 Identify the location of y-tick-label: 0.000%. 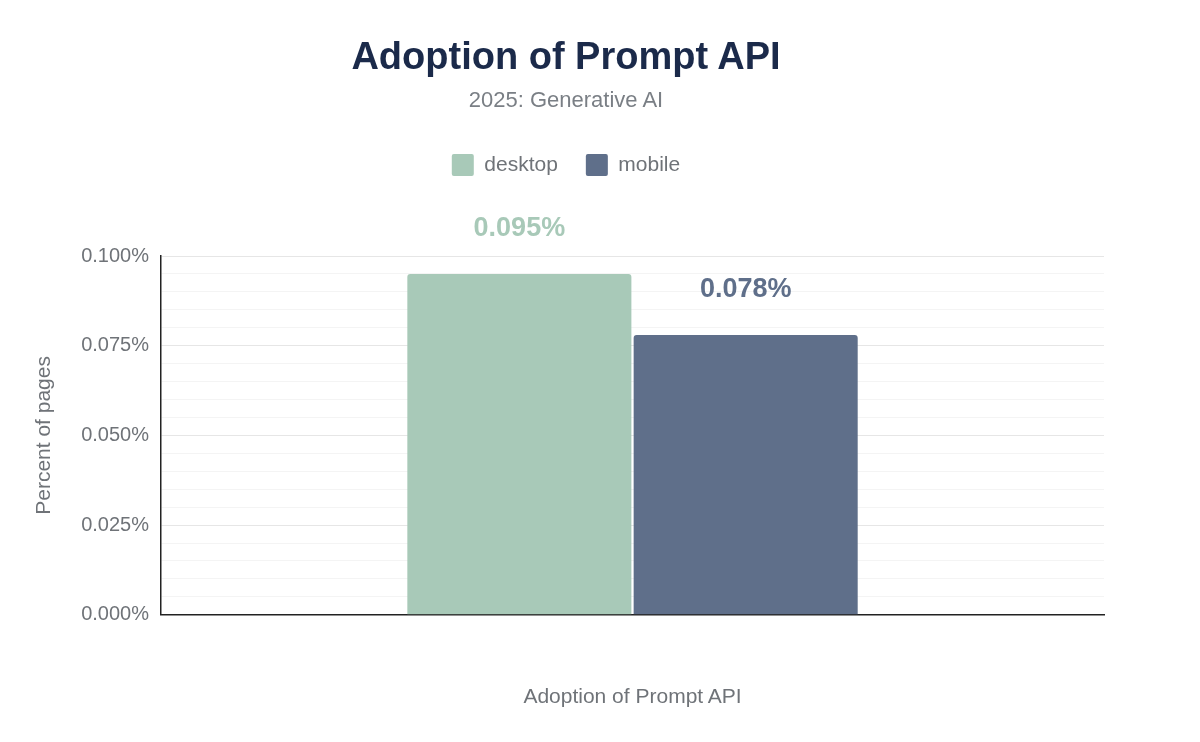
(115, 613).